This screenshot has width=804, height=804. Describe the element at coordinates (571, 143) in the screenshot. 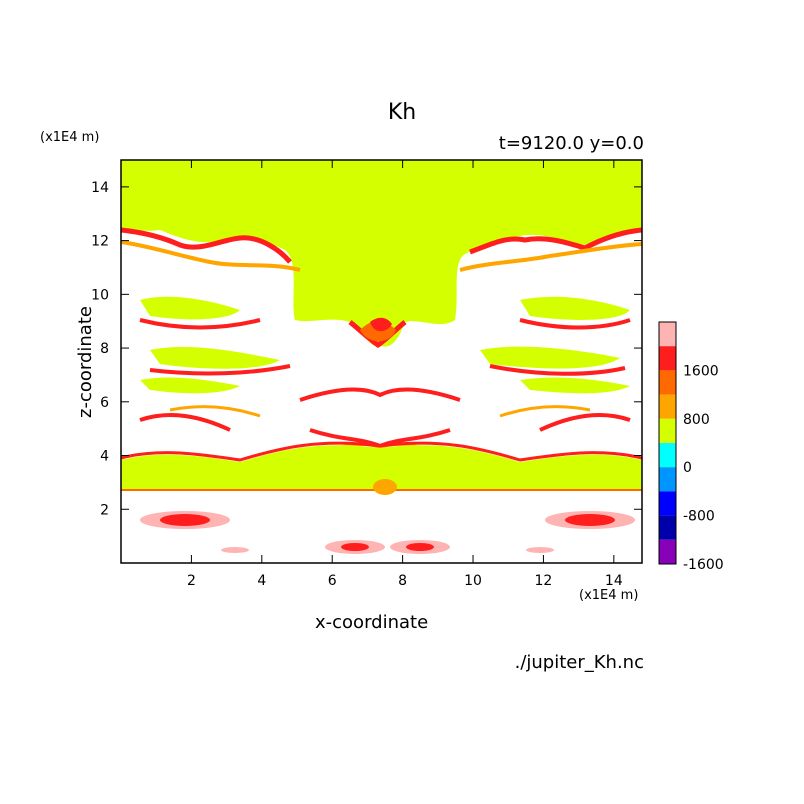

I see `time-label: t=9120.0 y=0.0` at that location.